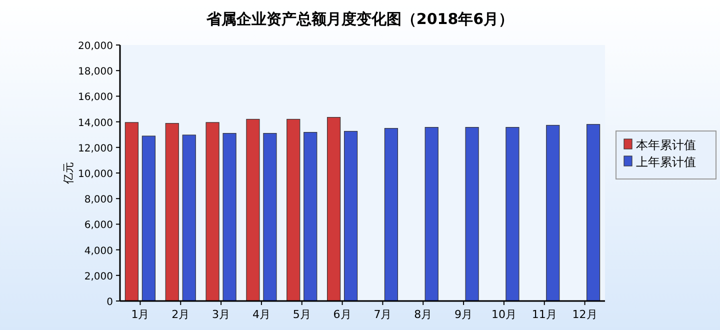 This screenshot has height=330, width=720. I want to click on chart-title: 省属企业资产总额月度变化图（2018年6月）, so click(359, 19).